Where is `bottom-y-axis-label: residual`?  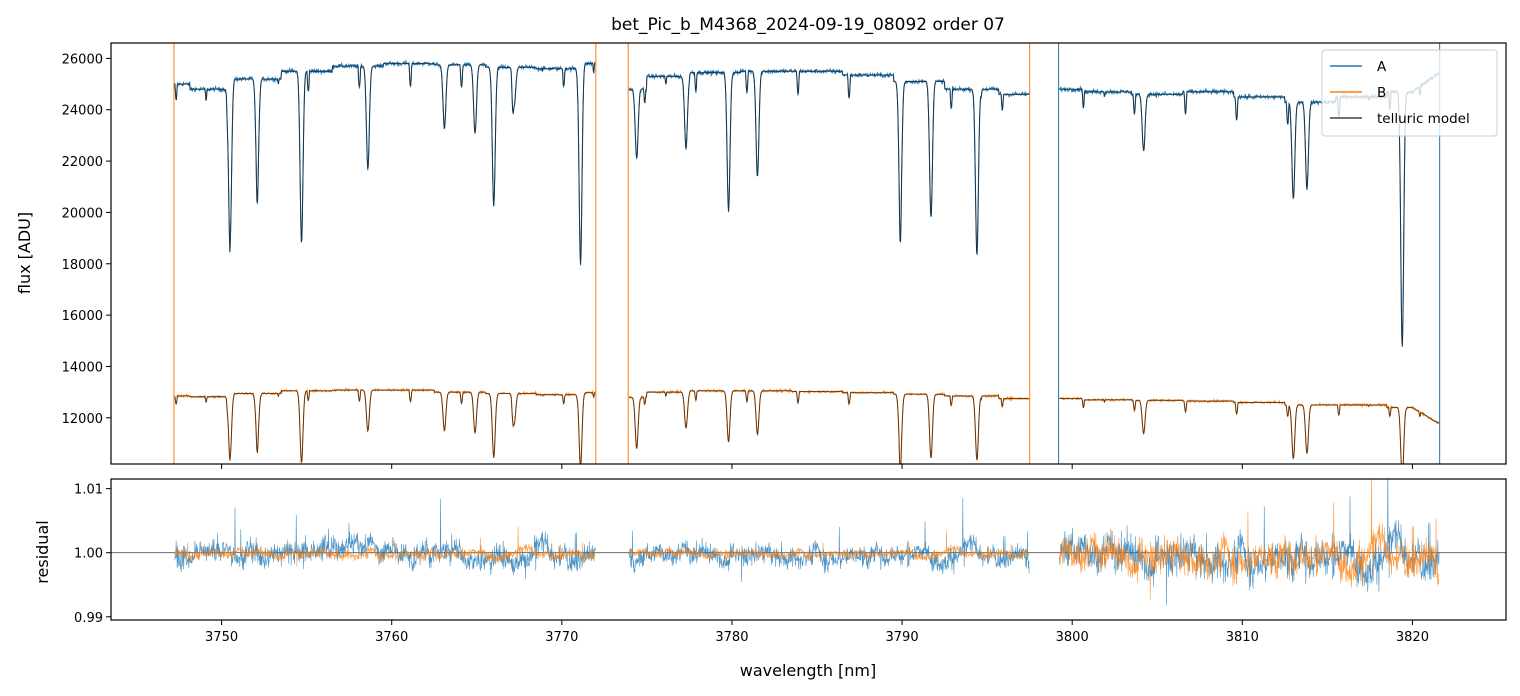 bottom-y-axis-label: residual is located at coordinates (42, 551).